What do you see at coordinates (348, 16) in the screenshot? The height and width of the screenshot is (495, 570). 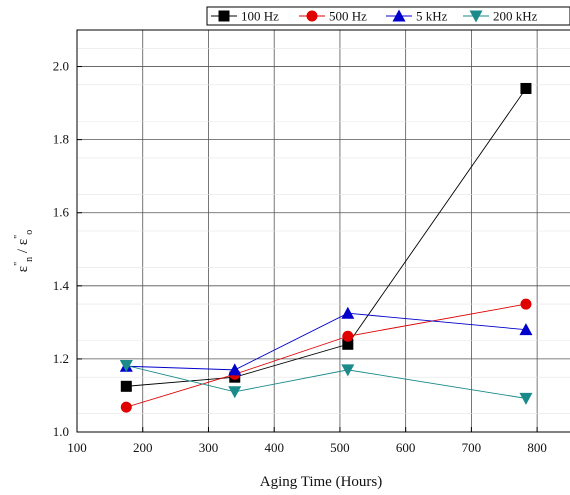 I see `legend-label: 500 Hz` at bounding box center [348, 16].